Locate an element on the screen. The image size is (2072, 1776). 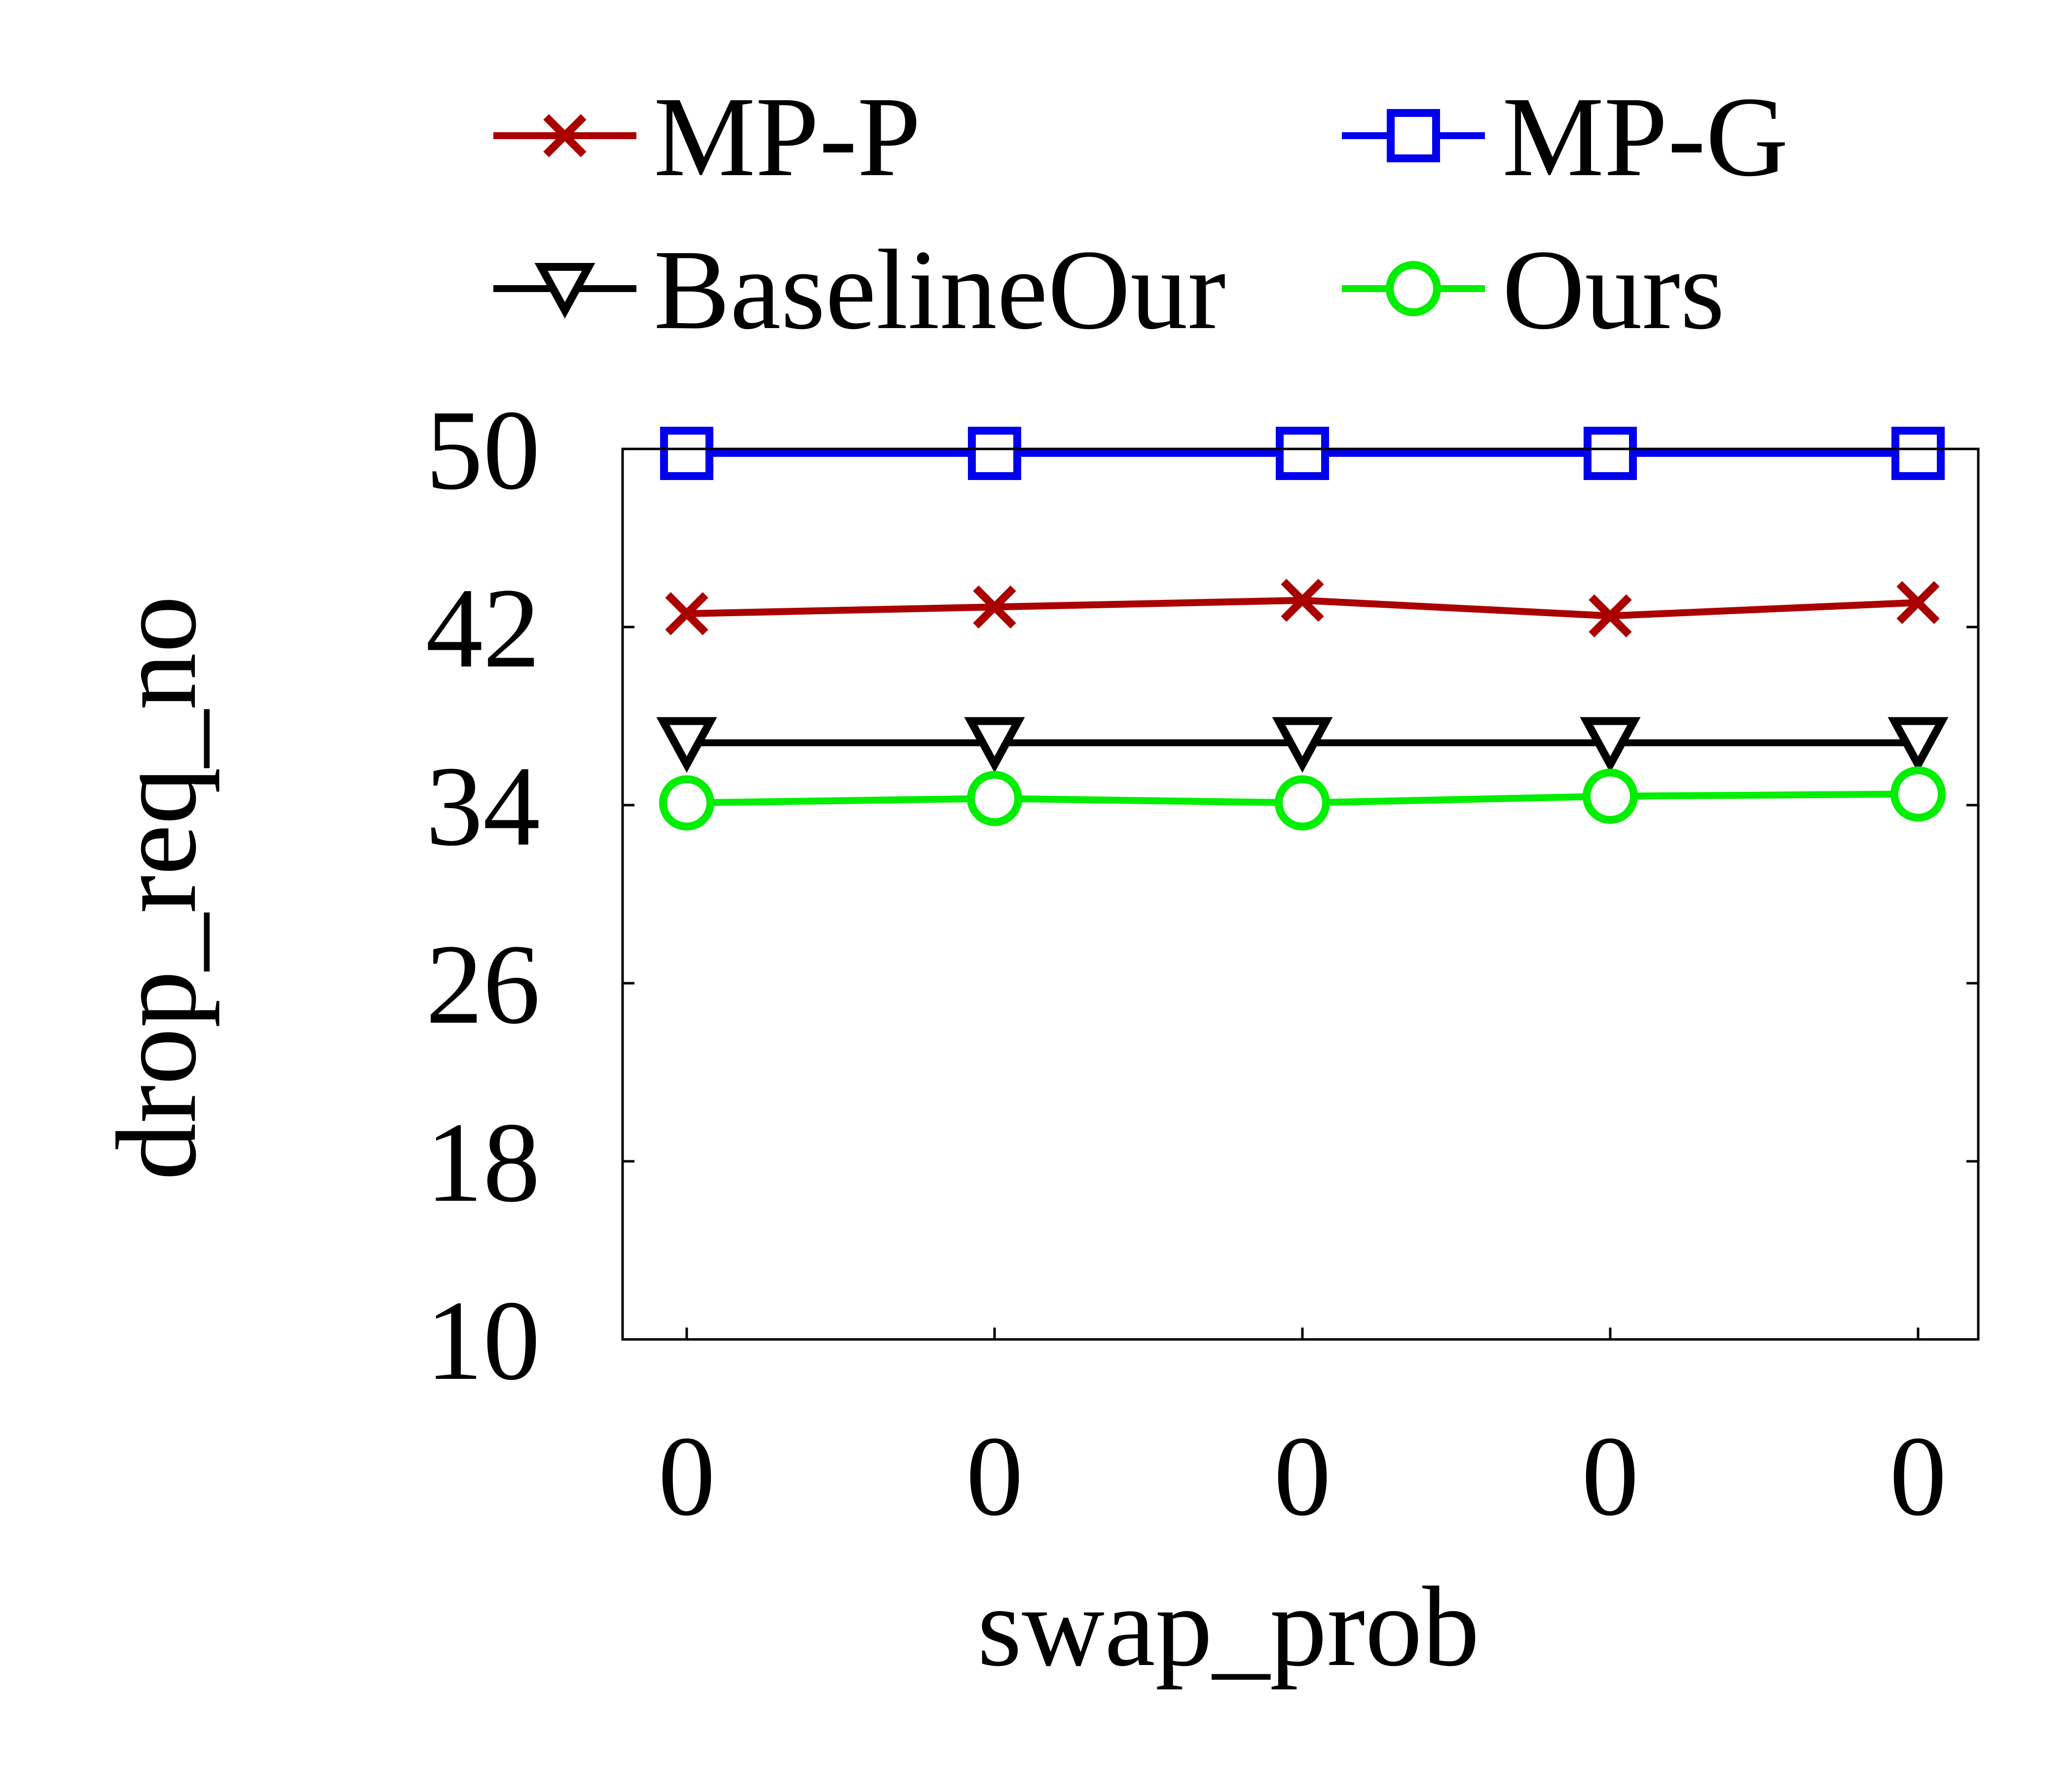
y-axis-label: drop_req_no is located at coordinates (156, 888).